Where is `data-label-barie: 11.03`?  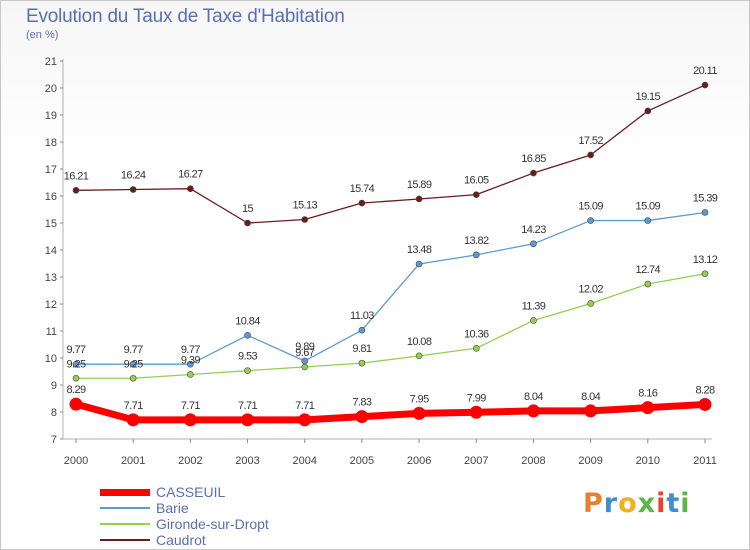 data-label-barie: 11.03 is located at coordinates (362, 316).